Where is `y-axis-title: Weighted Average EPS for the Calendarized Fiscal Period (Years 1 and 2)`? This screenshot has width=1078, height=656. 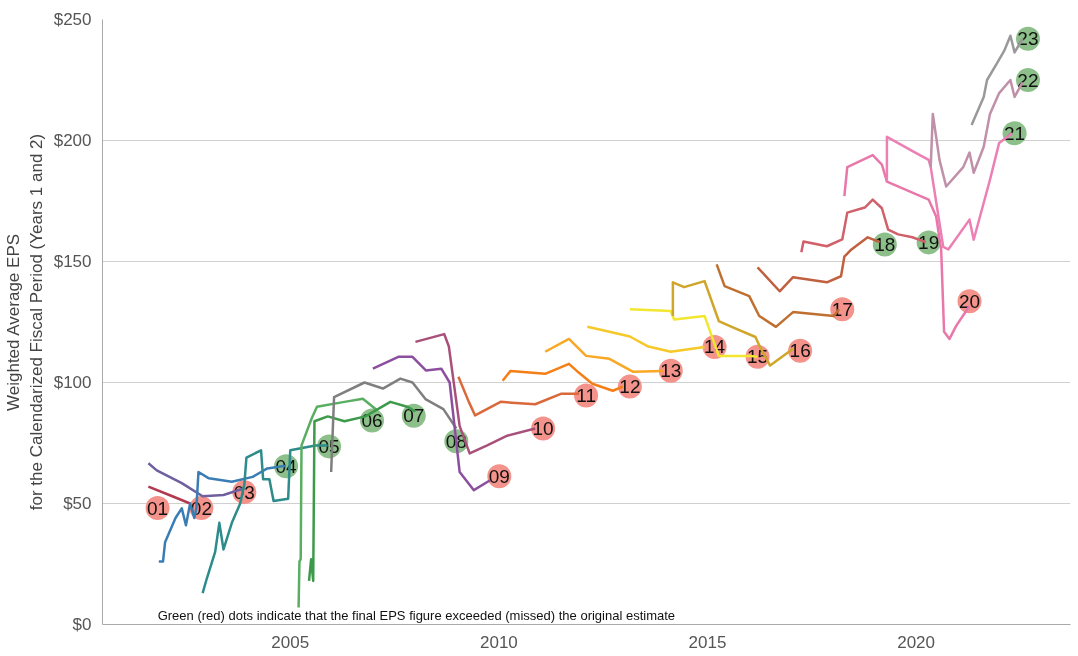
y-axis-title: Weighted Average EPS for the Calendarized Fiscal Period (Years 1 and 2) is located at coordinates (24, 322).